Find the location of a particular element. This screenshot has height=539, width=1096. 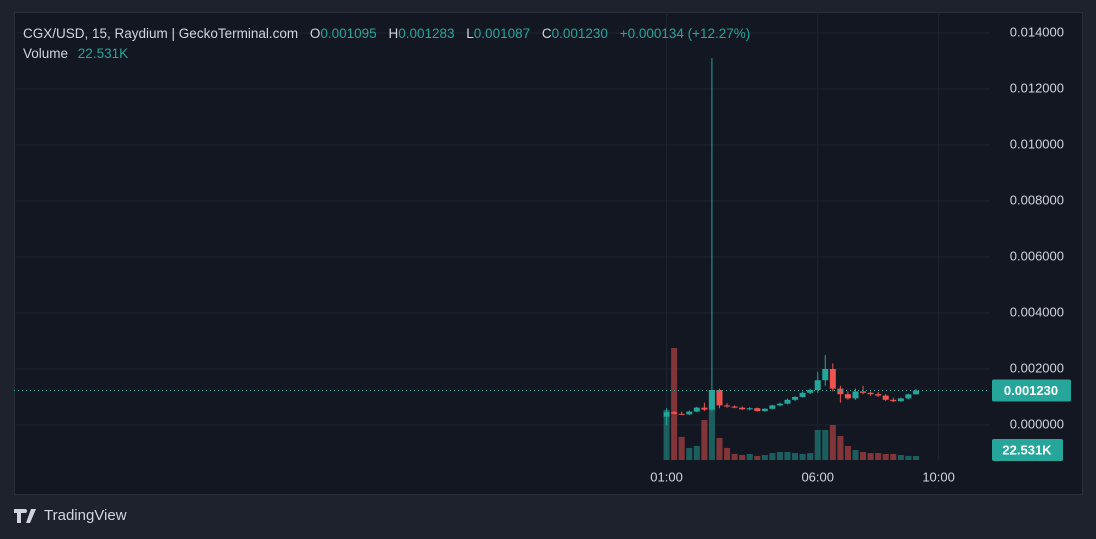

y-tick-label: 0.000000 is located at coordinates (1037, 423).